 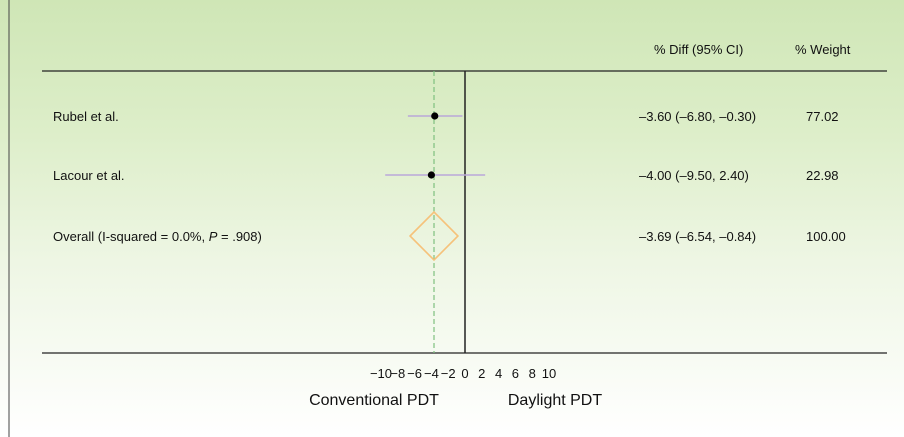 What do you see at coordinates (515, 373) in the screenshot?
I see `x-axis-tick-label: 6` at bounding box center [515, 373].